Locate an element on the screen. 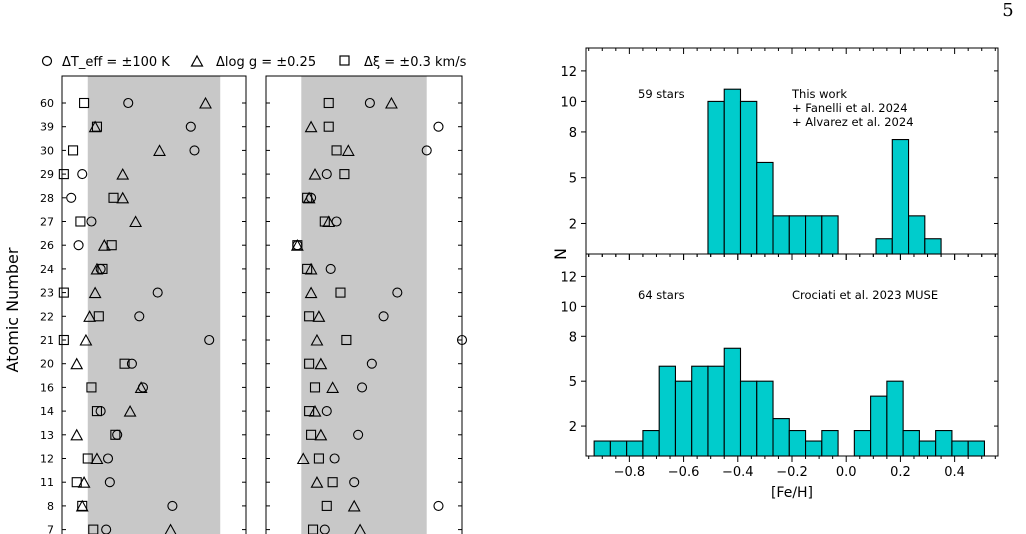  hist-bottom-y-tick-label: 5 is located at coordinates (573, 382).